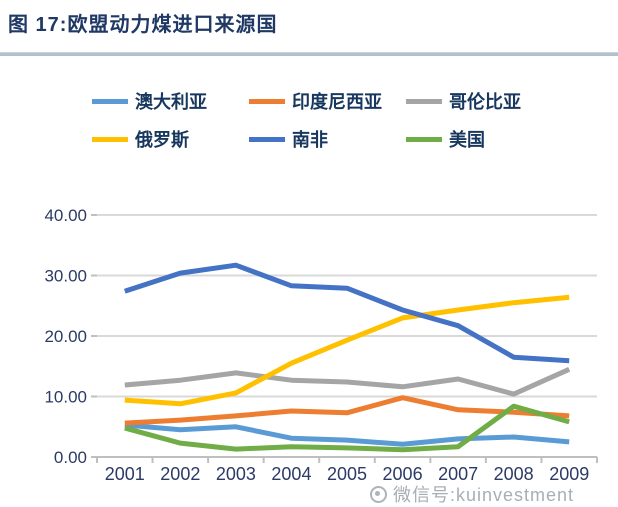  Describe the element at coordinates (347, 474) in the screenshot. I see `x-tick-label-2005: 2005` at that location.